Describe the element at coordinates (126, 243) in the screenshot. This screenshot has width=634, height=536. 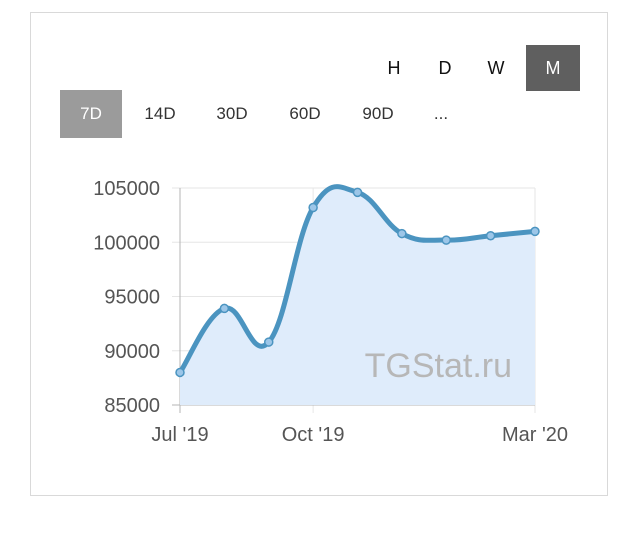
I see `y-tick-label: 100000` at that location.